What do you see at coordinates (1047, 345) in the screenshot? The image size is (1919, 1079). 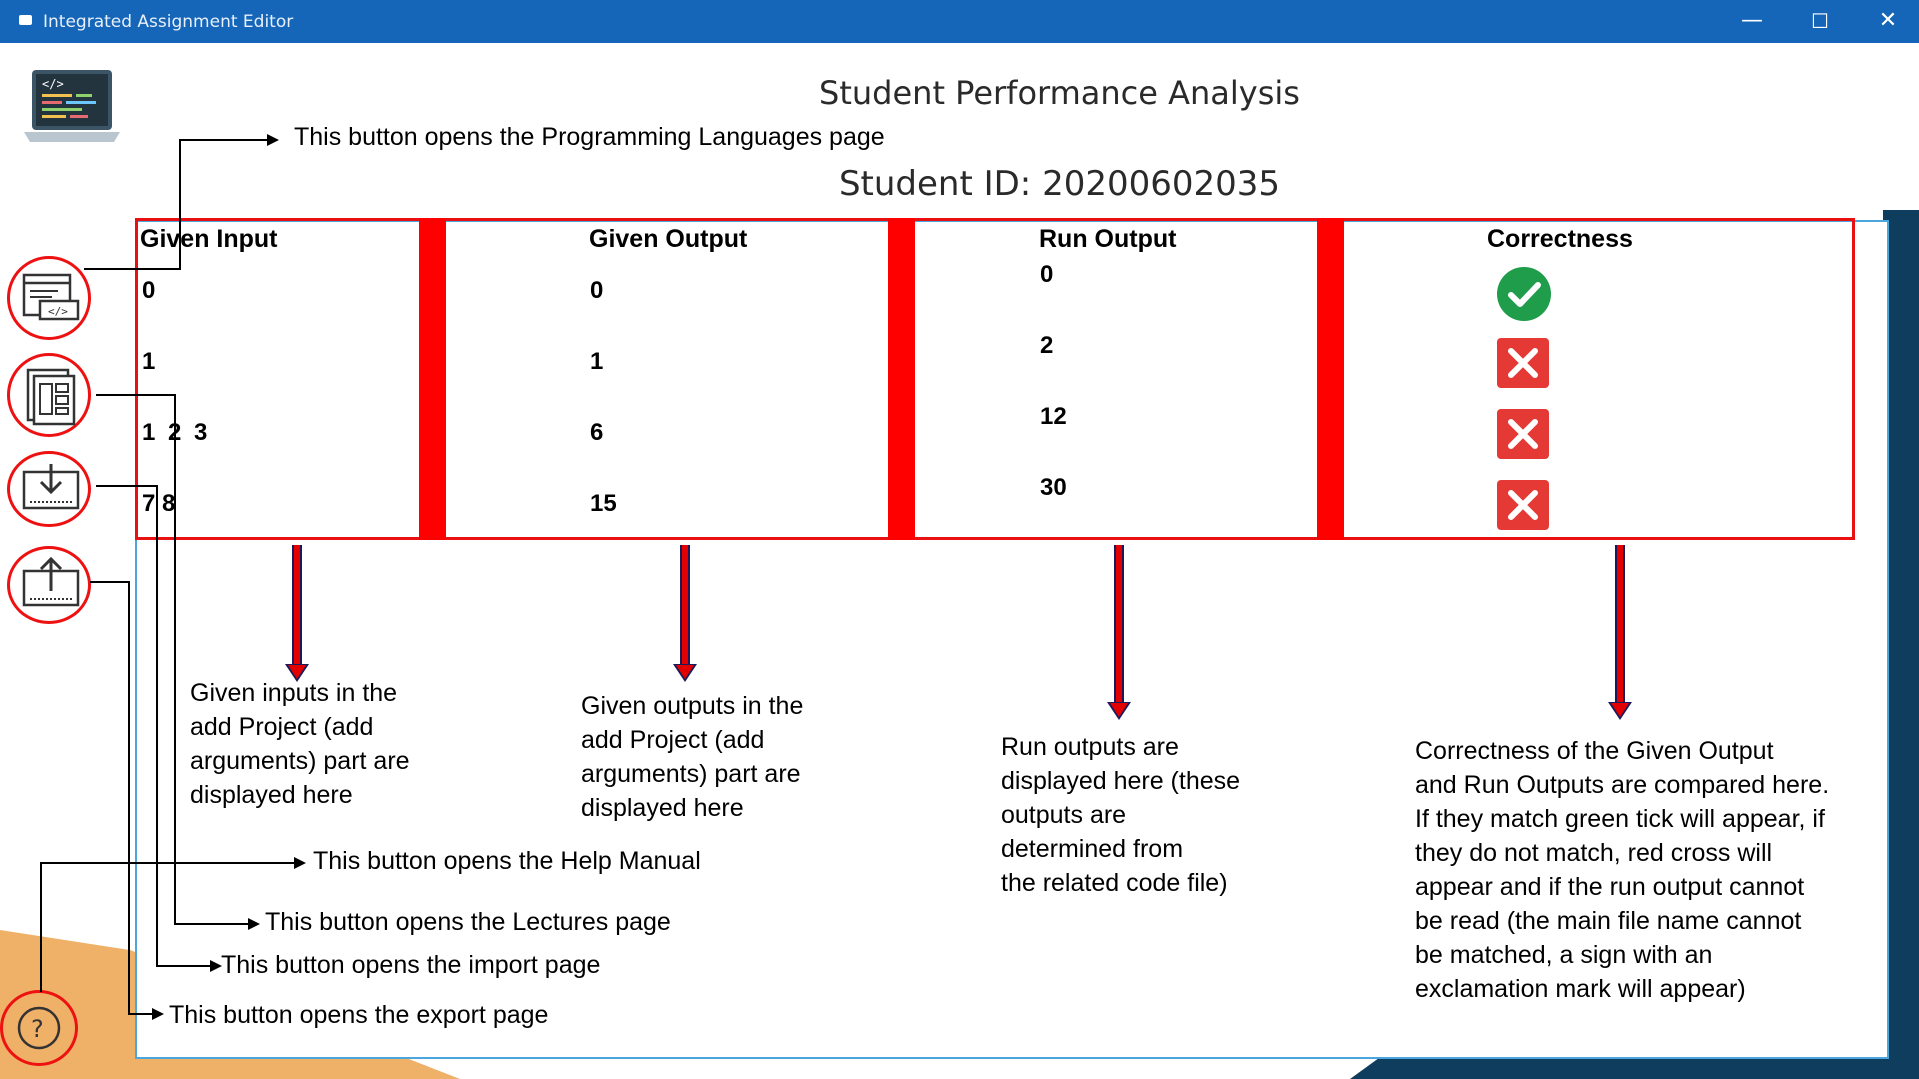 I see `run-output-cell: 2` at bounding box center [1047, 345].